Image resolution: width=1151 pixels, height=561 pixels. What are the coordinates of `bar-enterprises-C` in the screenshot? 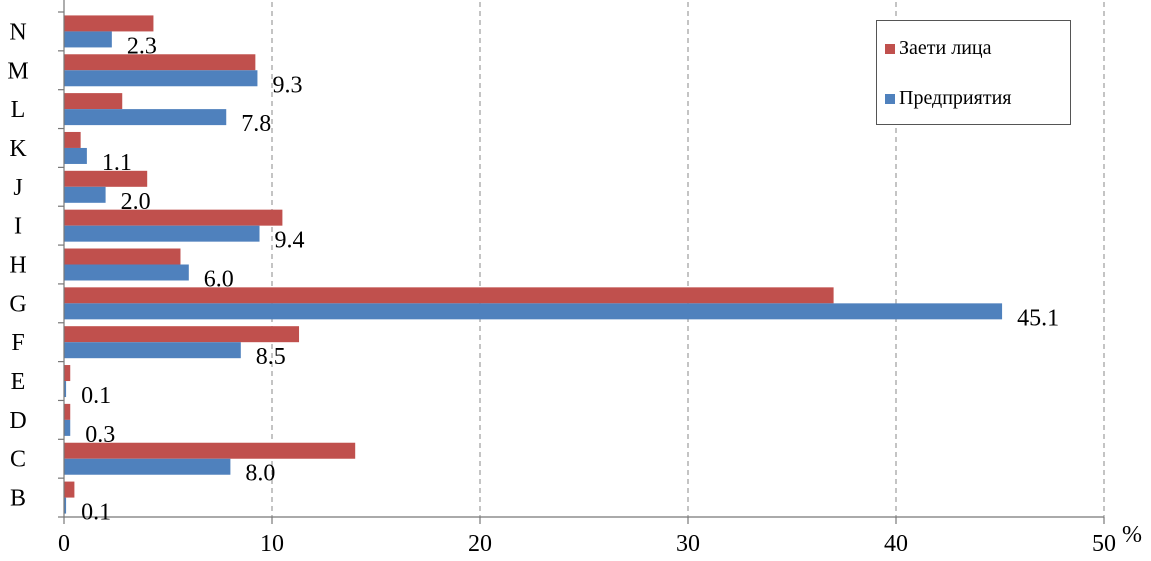 It's located at (147, 466).